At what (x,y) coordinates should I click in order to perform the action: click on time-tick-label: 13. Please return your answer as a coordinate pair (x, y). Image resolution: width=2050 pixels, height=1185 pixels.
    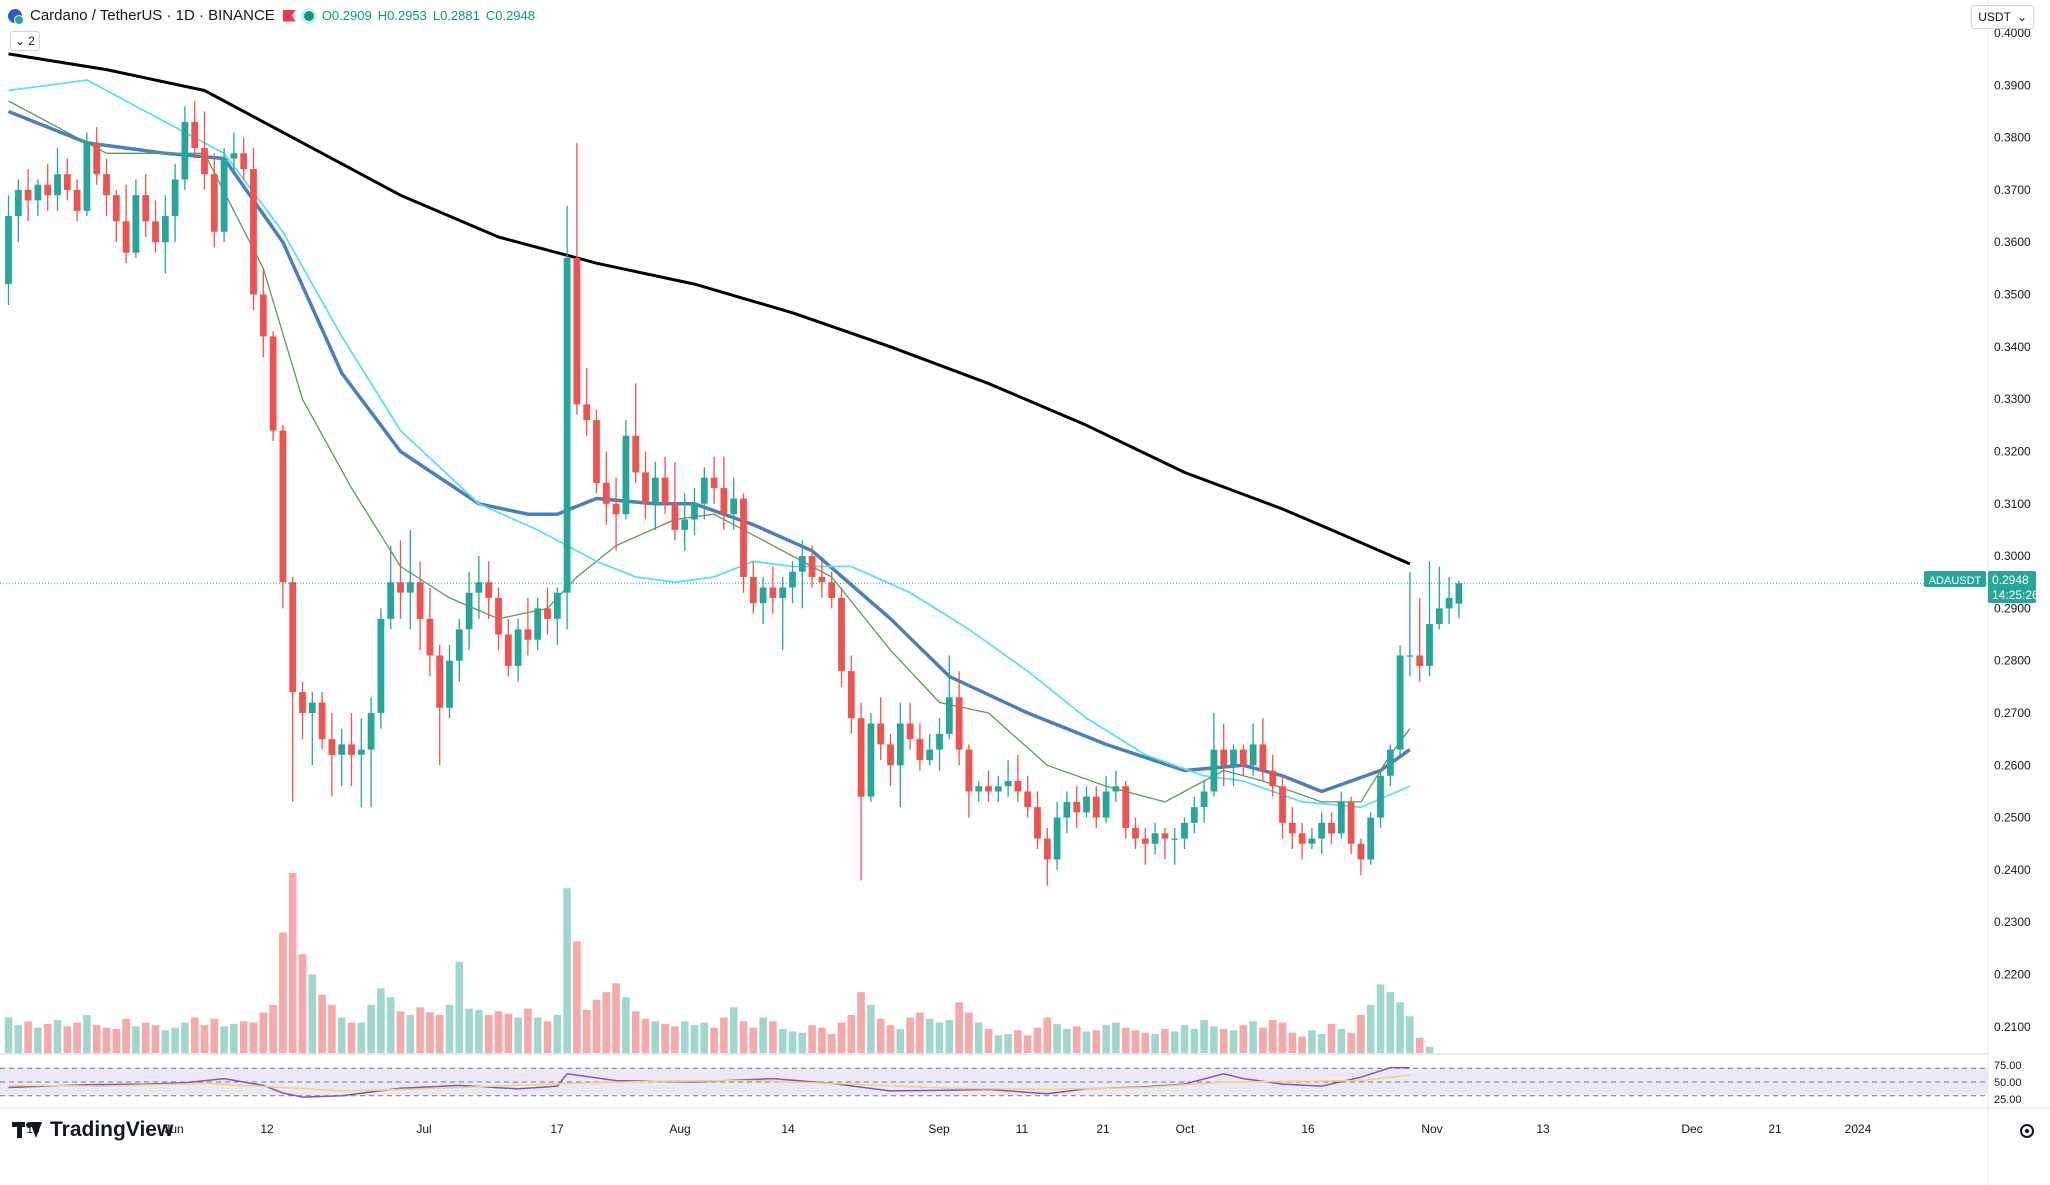
    Looking at the image, I should click on (1543, 1129).